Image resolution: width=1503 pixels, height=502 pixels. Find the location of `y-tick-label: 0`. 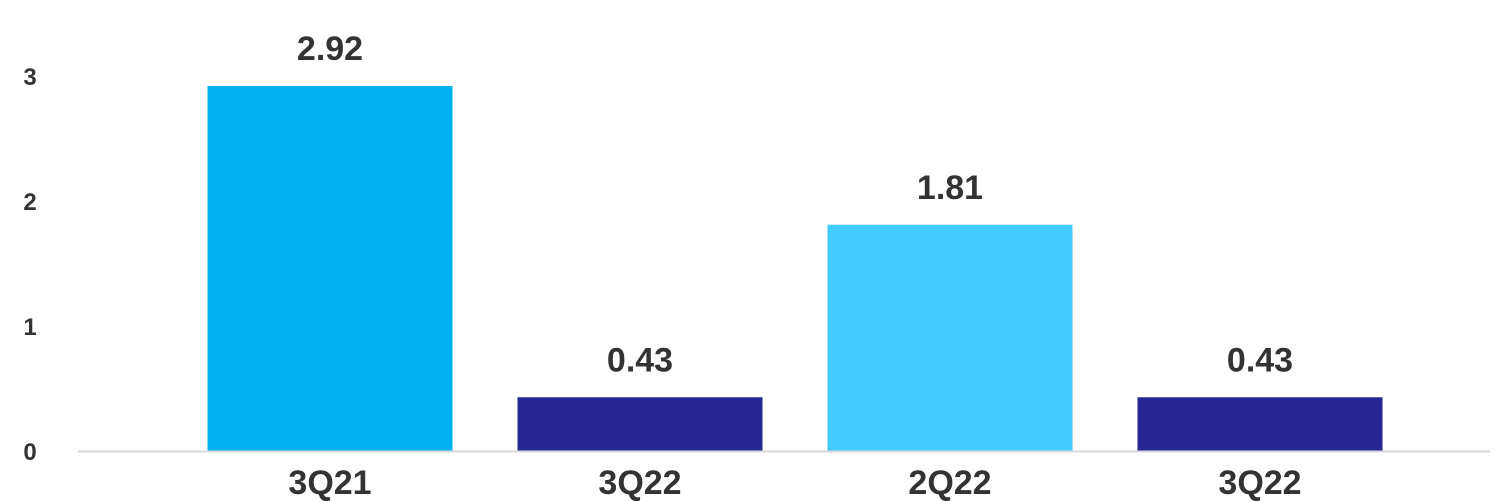

y-tick-label: 0 is located at coordinates (29, 452).